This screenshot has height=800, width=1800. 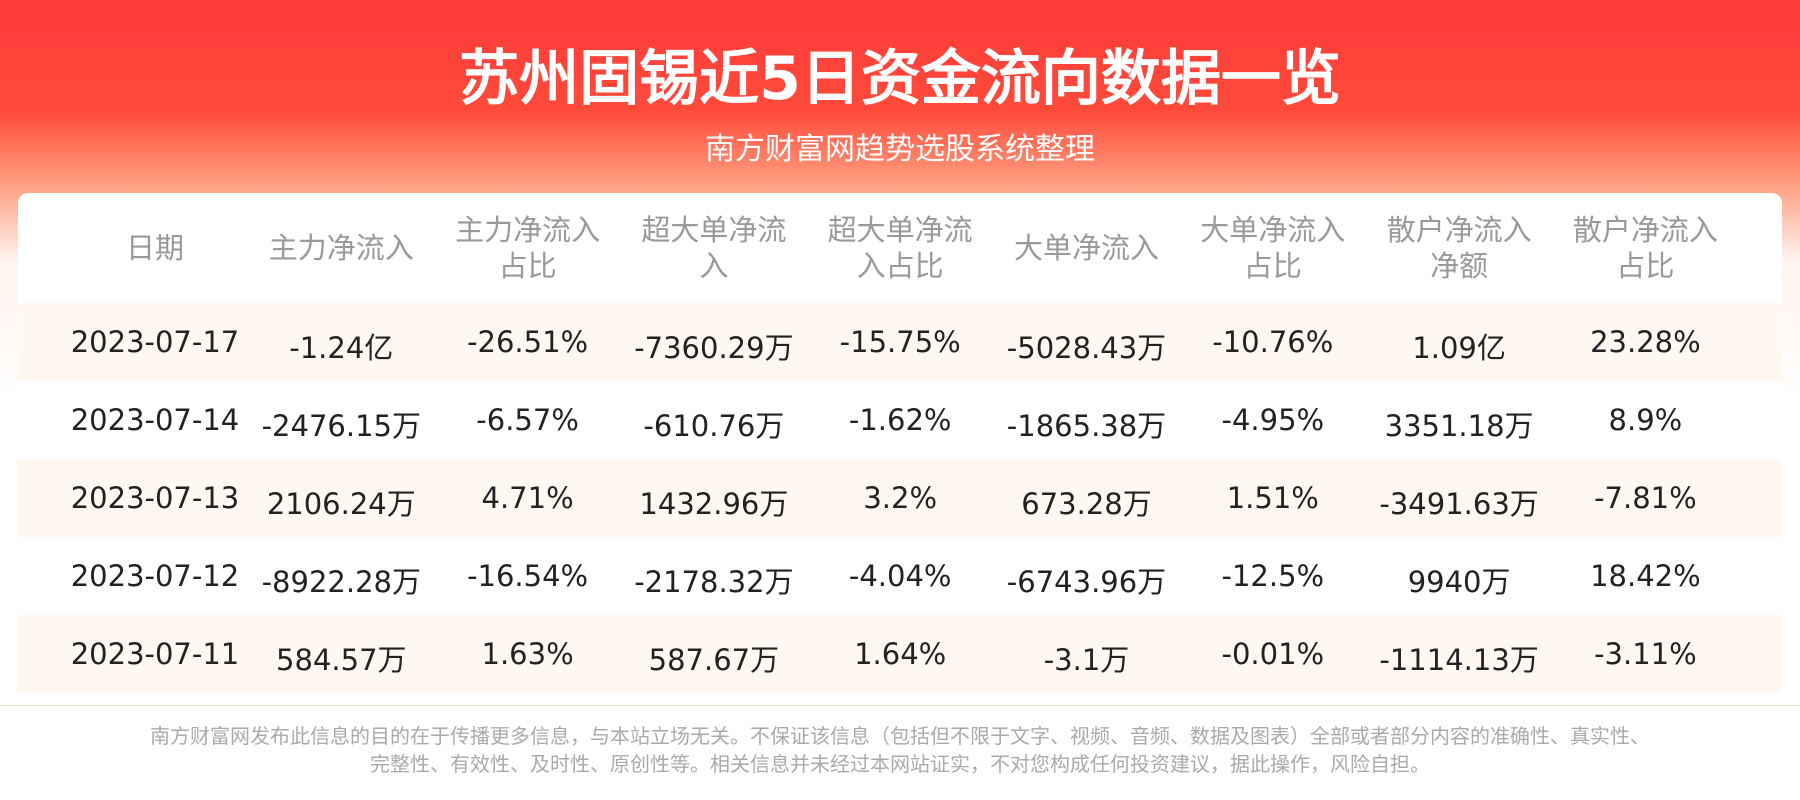 What do you see at coordinates (1645, 654) in the screenshot?
I see `table-cell: -3.11%` at bounding box center [1645, 654].